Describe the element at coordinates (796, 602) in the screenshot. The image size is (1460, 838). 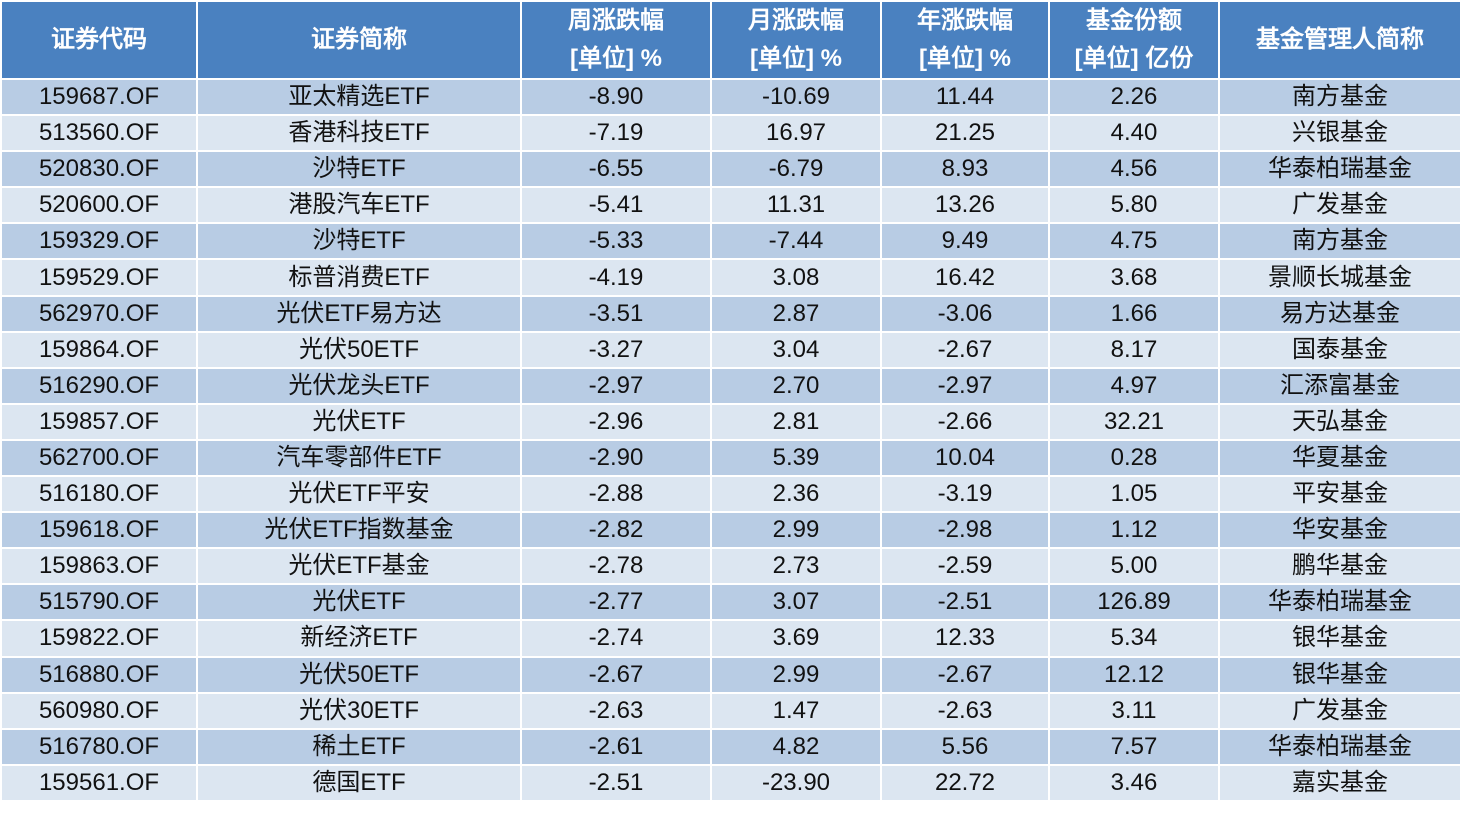
I see `table-cell: 3.07` at that location.